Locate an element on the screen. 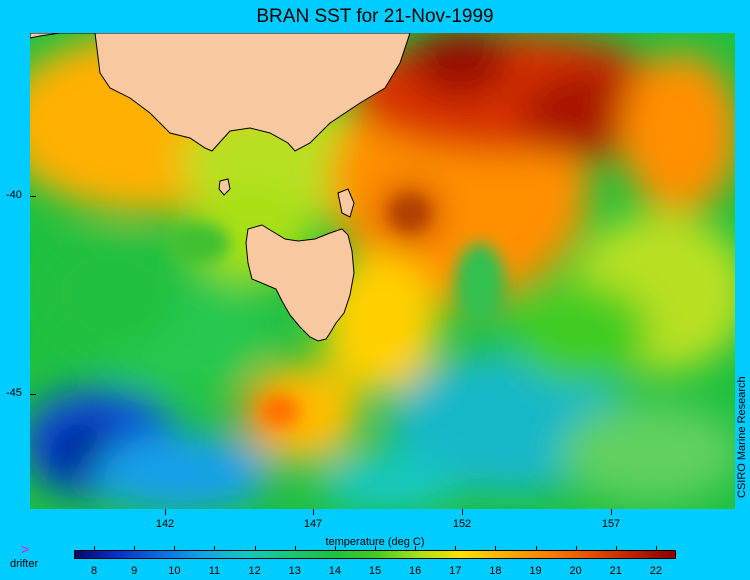 This screenshot has width=750, height=580. colorbar-tick-label: 8 is located at coordinates (94, 571).